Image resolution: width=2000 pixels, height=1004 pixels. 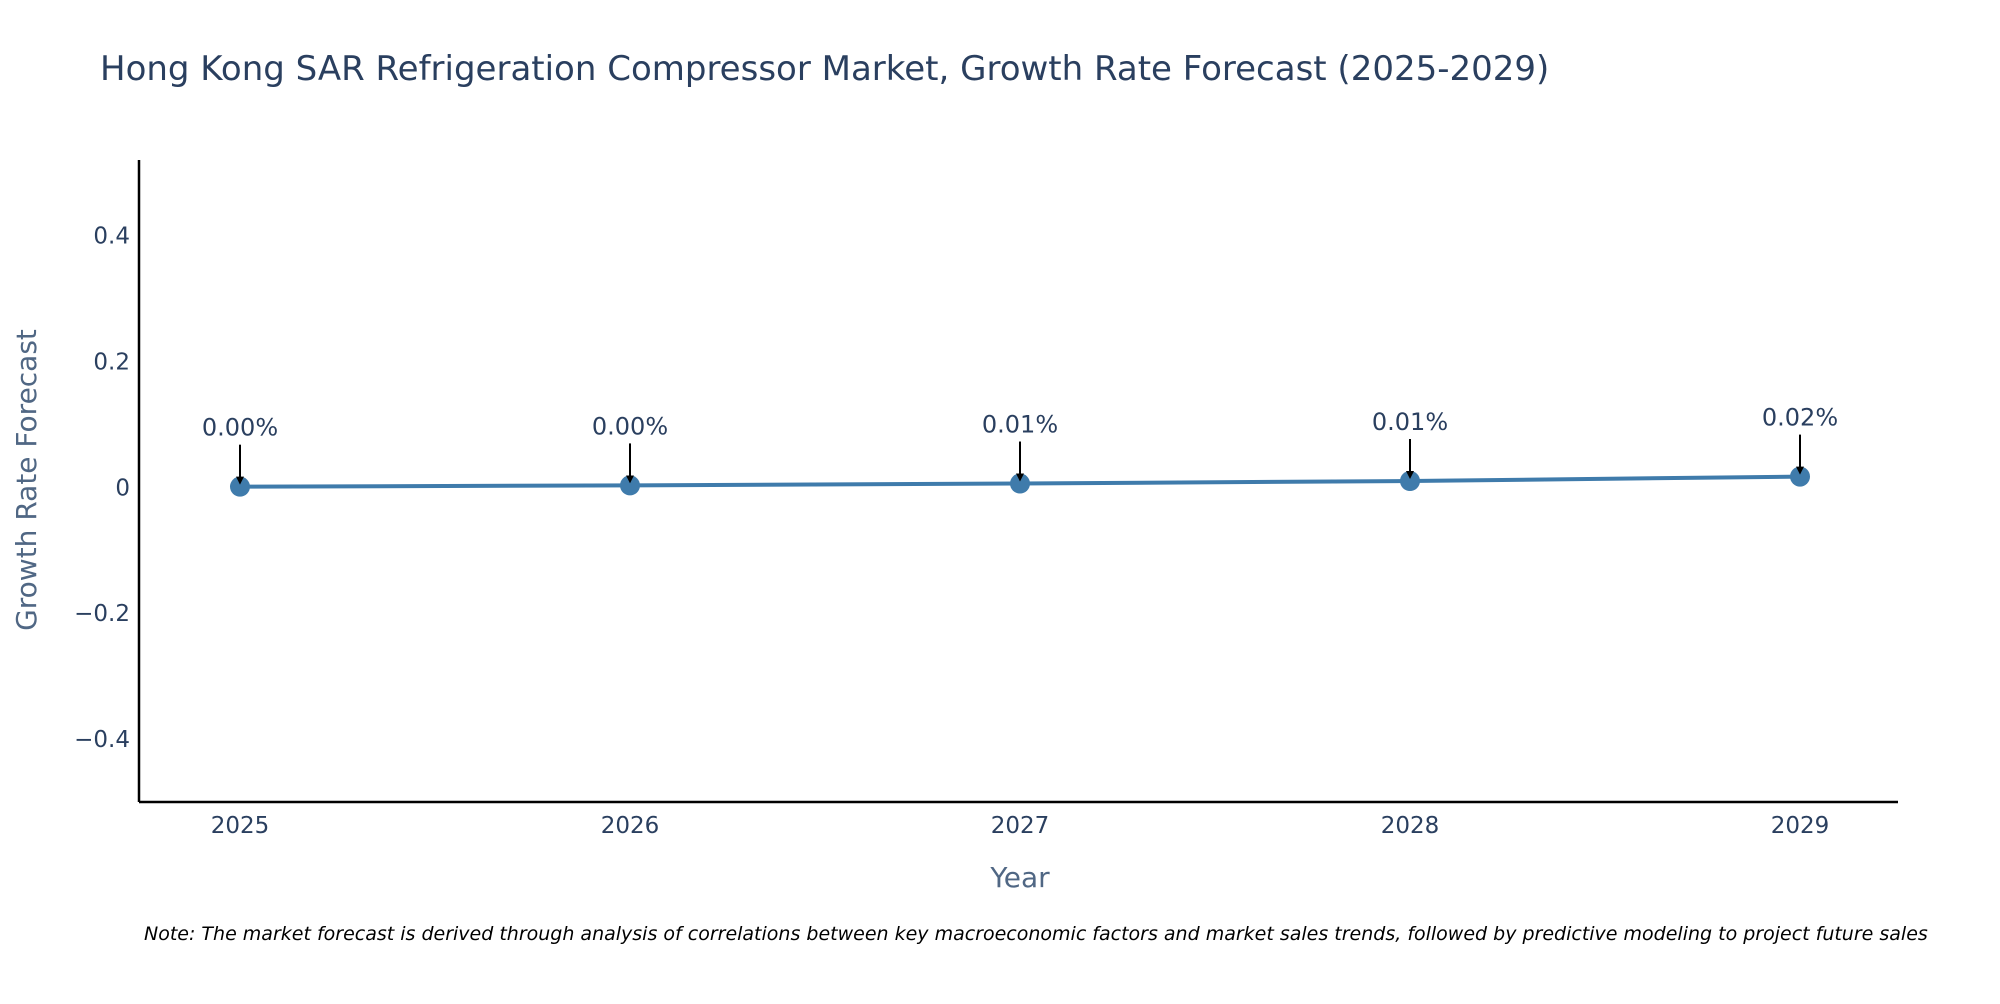 What do you see at coordinates (1410, 826) in the screenshot?
I see `x-tick-label: 2028` at bounding box center [1410, 826].